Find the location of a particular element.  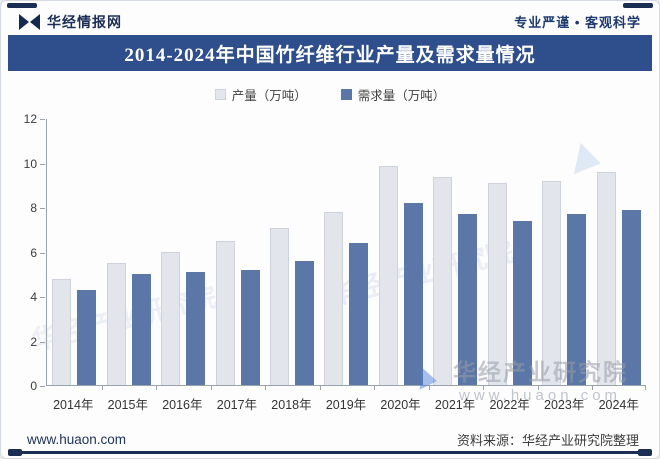

demand-bar-2014年 is located at coordinates (87, 337).